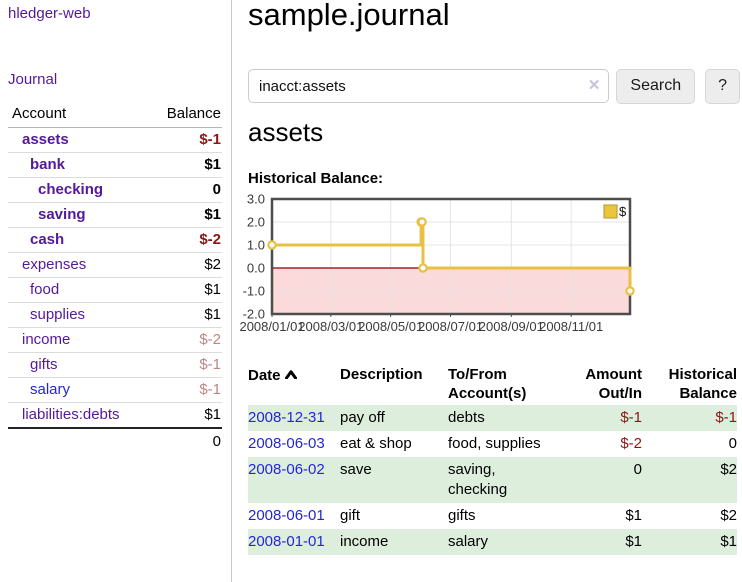  I want to click on svg-text: -2.0, so click(254, 314).